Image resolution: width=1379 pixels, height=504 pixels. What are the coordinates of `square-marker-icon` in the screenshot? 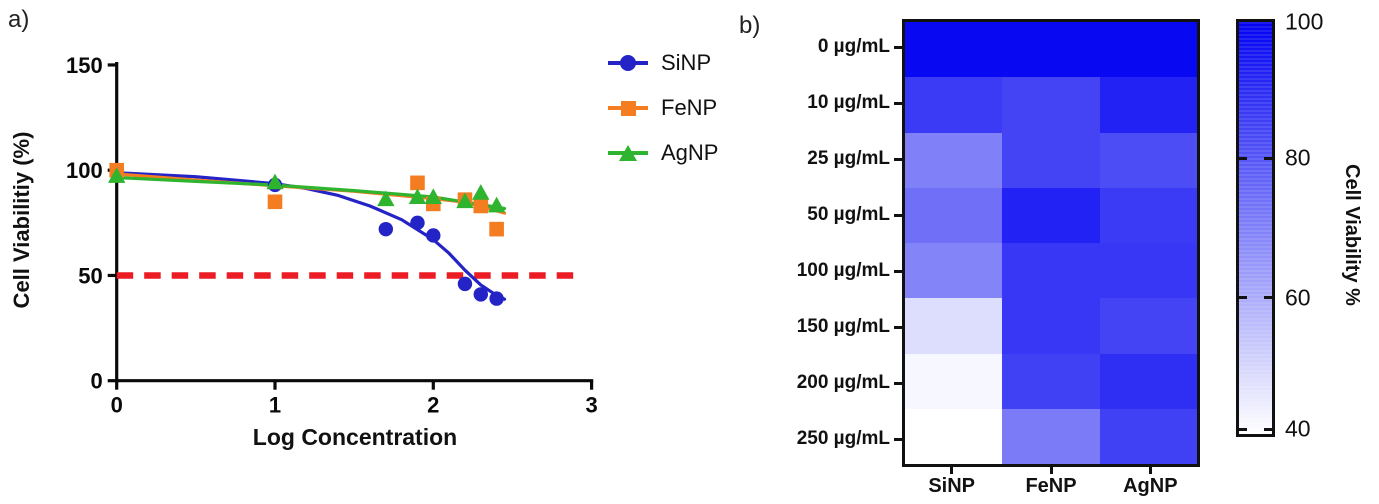 It's located at (628, 108).